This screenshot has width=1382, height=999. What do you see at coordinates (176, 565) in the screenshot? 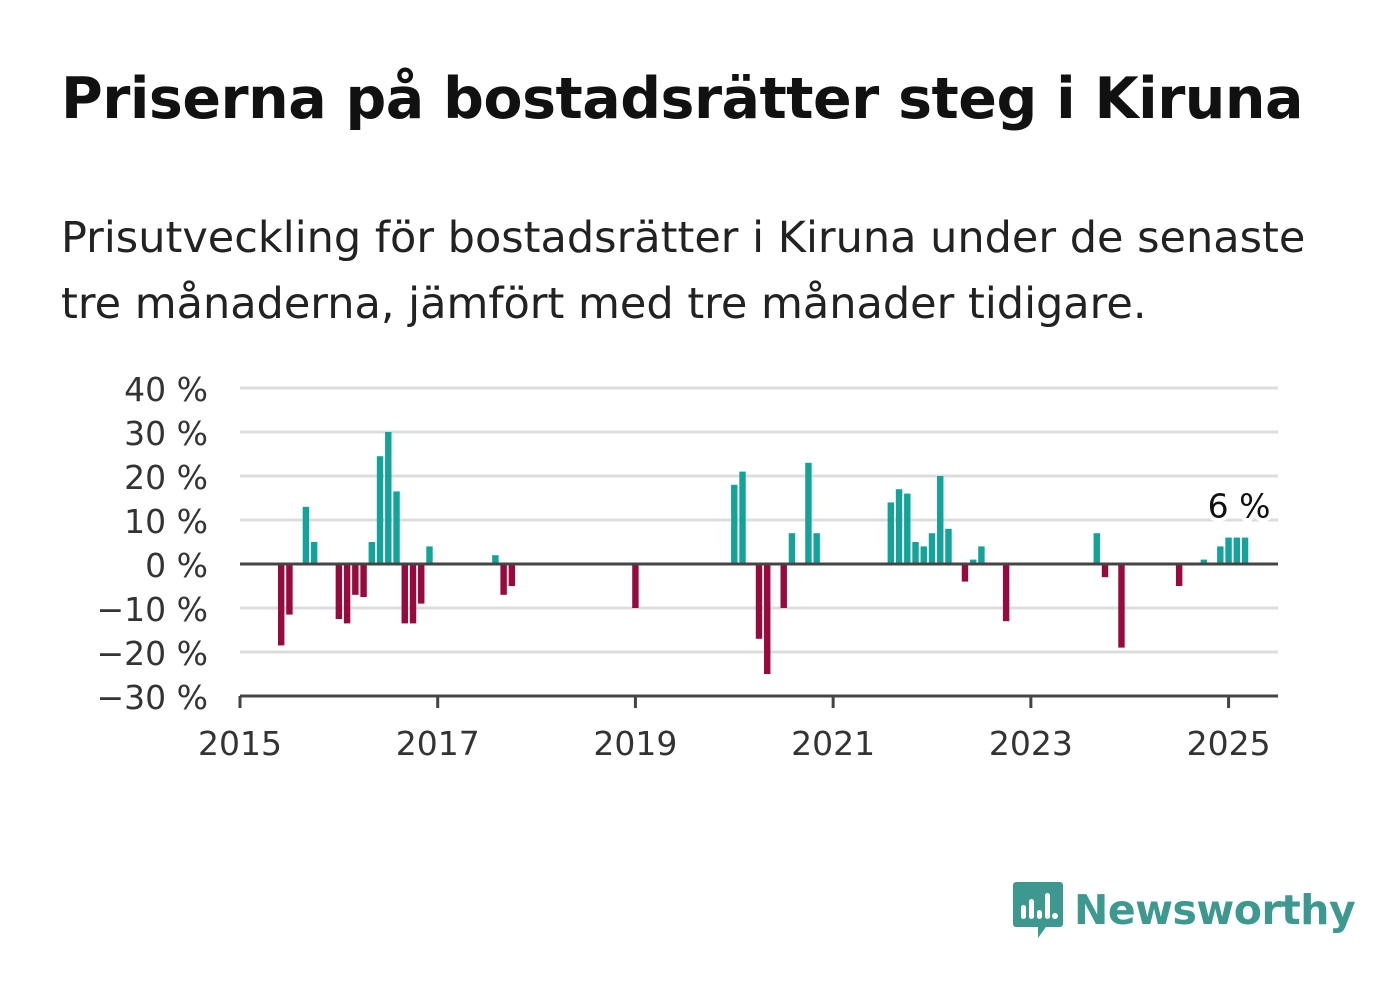
I see `y-tick-label: 0 %` at bounding box center [176, 565].